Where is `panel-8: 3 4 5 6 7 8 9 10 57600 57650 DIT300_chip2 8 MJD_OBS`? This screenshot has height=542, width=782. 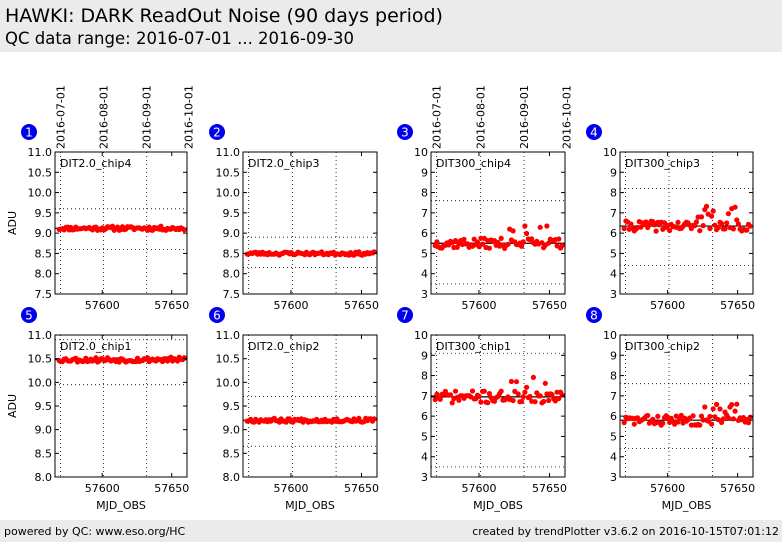
panel-8: 3 4 5 6 7 8 9 10 57600 57650 DIT300_chip2 8 MJD_OBS is located at coordinates (670, 409).